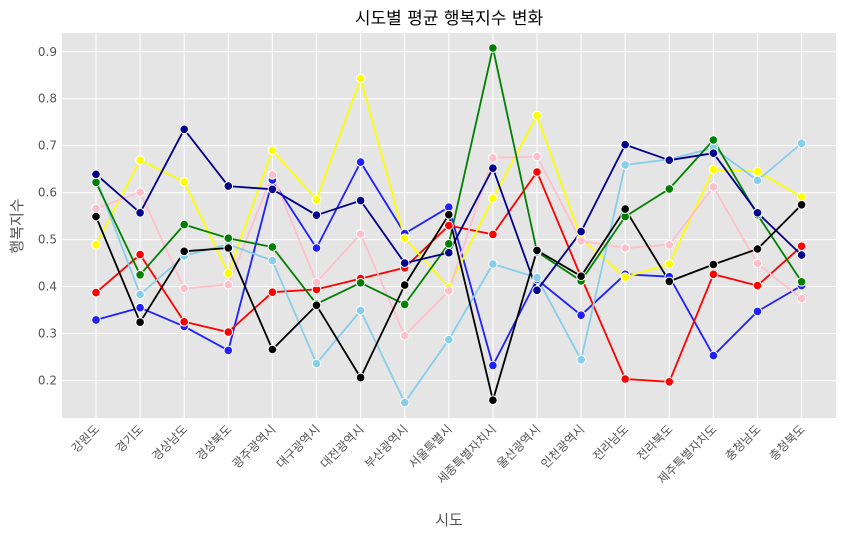 The height and width of the screenshot is (538, 845). I want to click on x-tick-label: 충청남도, so click(742, 442).